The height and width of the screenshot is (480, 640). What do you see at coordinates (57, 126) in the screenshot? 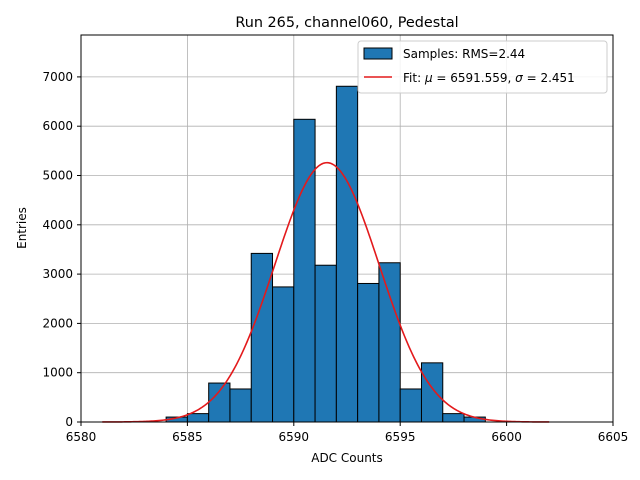
I see `y-tick-label: 6000` at bounding box center [57, 126].